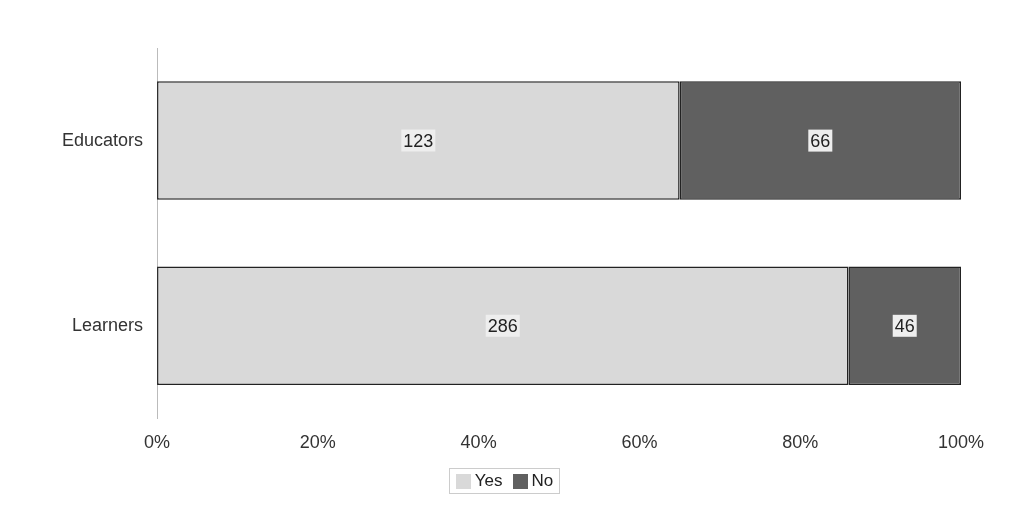  Describe the element at coordinates (542, 481) in the screenshot. I see `legend-label: No` at that location.